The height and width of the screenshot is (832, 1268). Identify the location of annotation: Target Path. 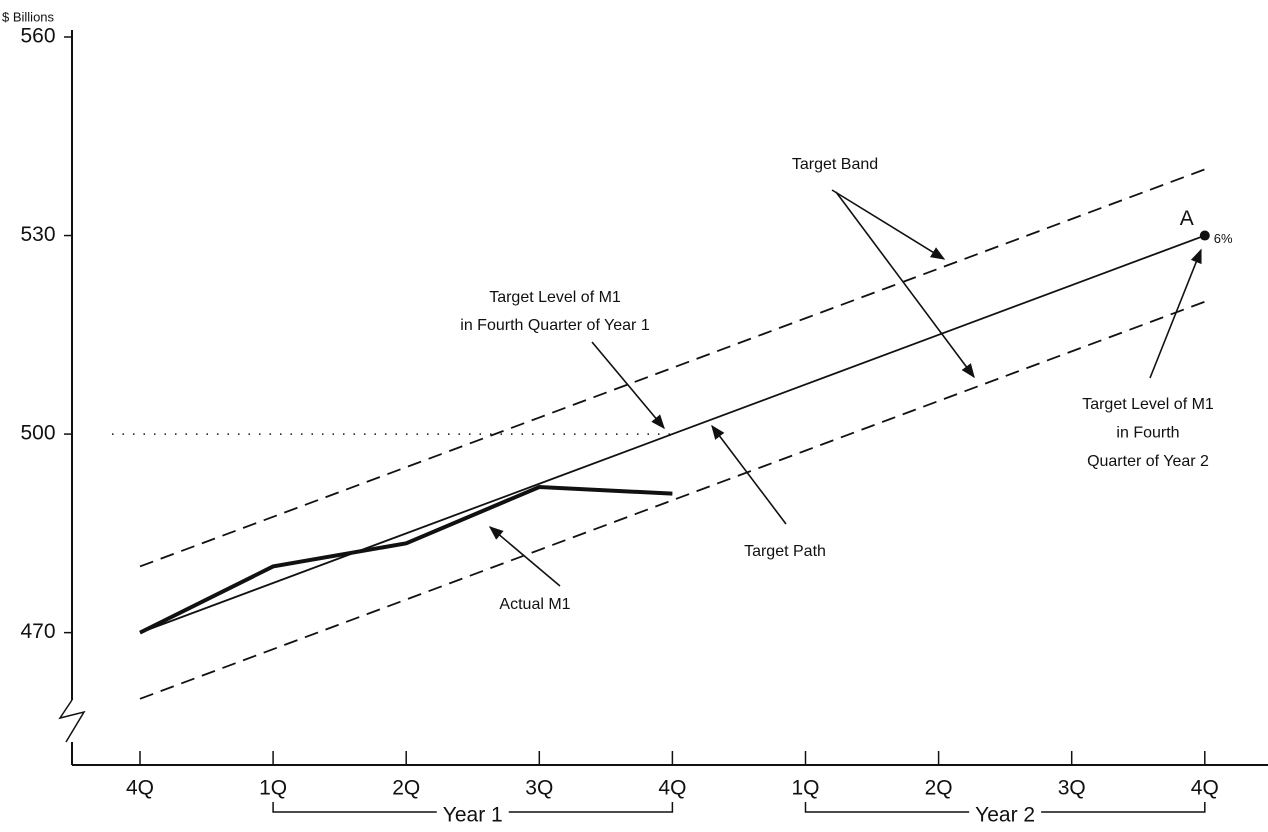
(785, 551).